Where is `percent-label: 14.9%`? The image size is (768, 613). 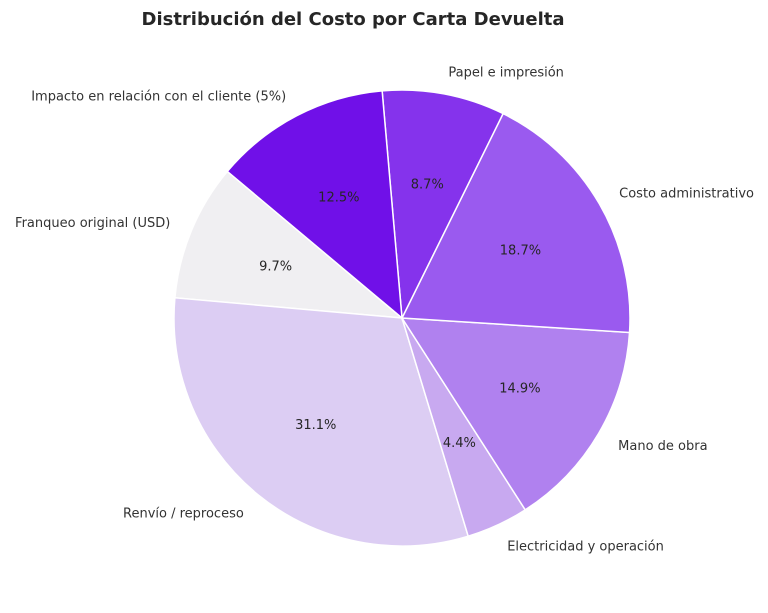
percent-label: 14.9% is located at coordinates (519, 388).